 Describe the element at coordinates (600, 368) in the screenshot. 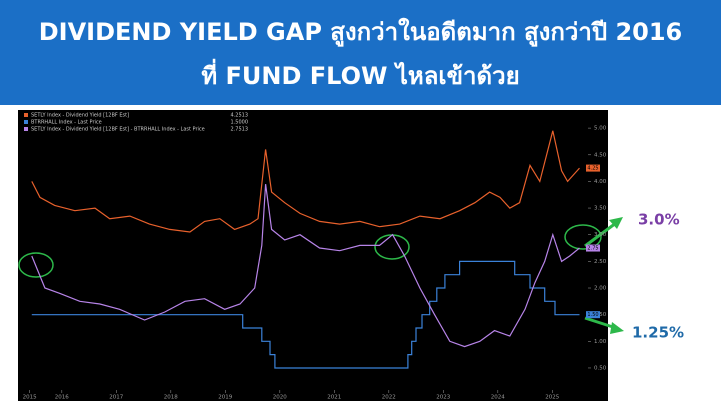

I see `y-tick-label: 0.50` at that location.